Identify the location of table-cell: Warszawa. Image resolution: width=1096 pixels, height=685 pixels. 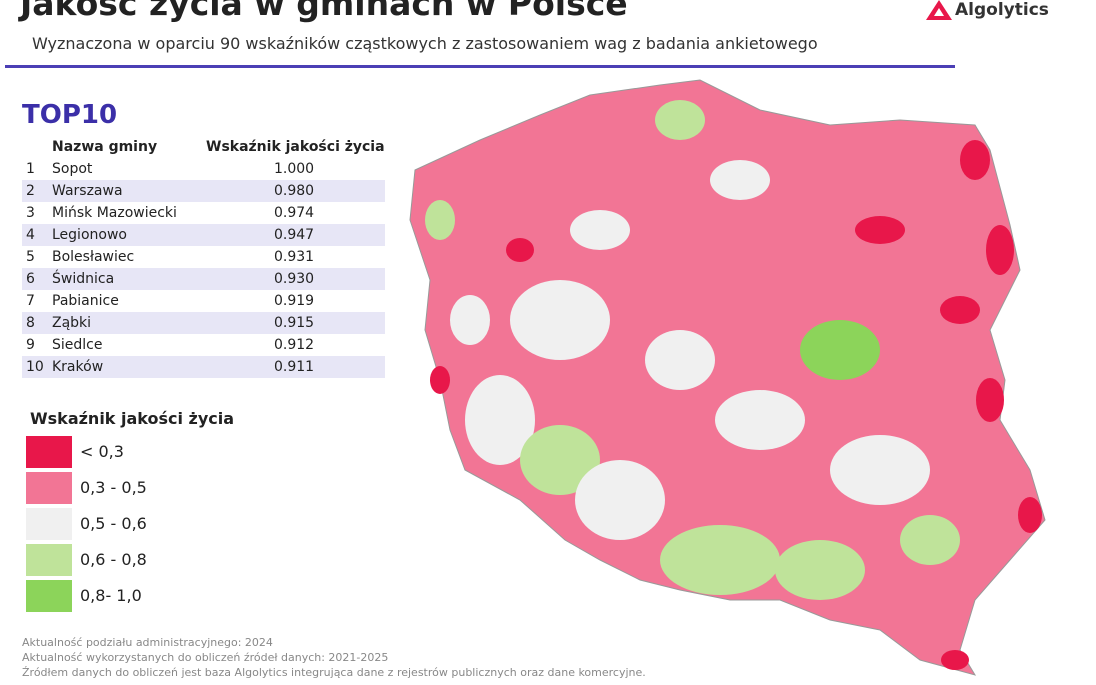
(87, 191).